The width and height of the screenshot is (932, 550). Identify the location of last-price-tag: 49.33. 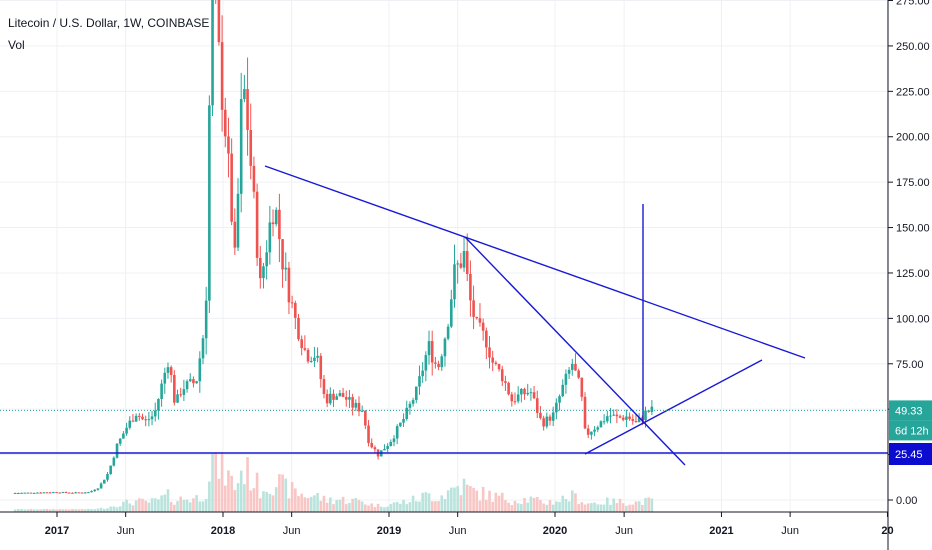
(910, 410).